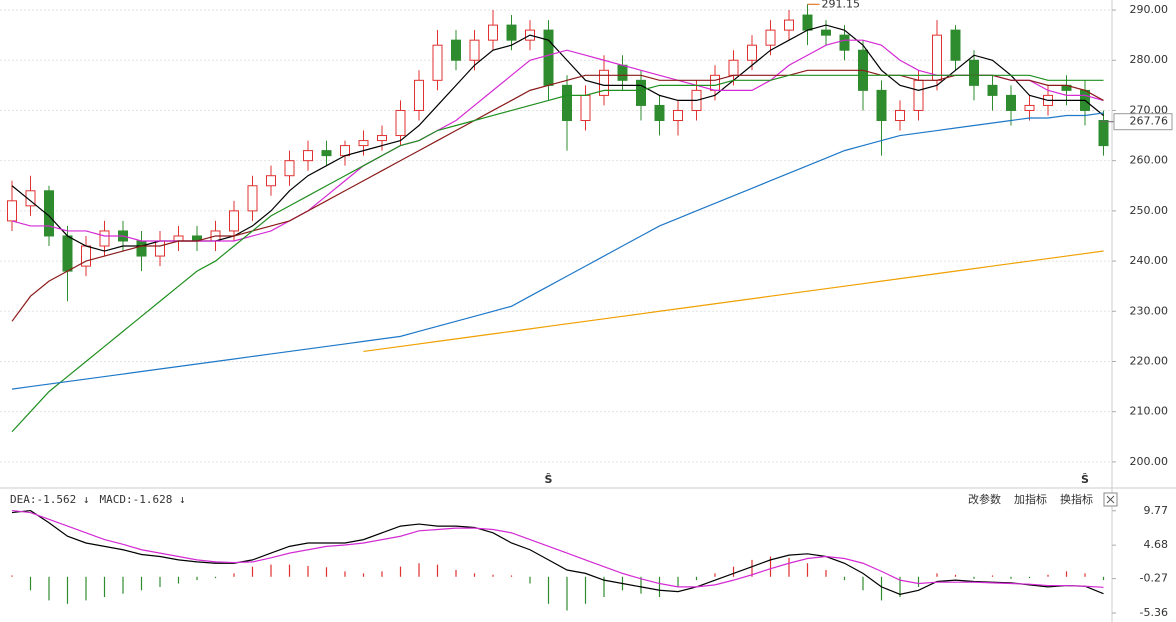 The height and width of the screenshot is (622, 1176). I want to click on indicator-button: 换指标, so click(1076, 499).